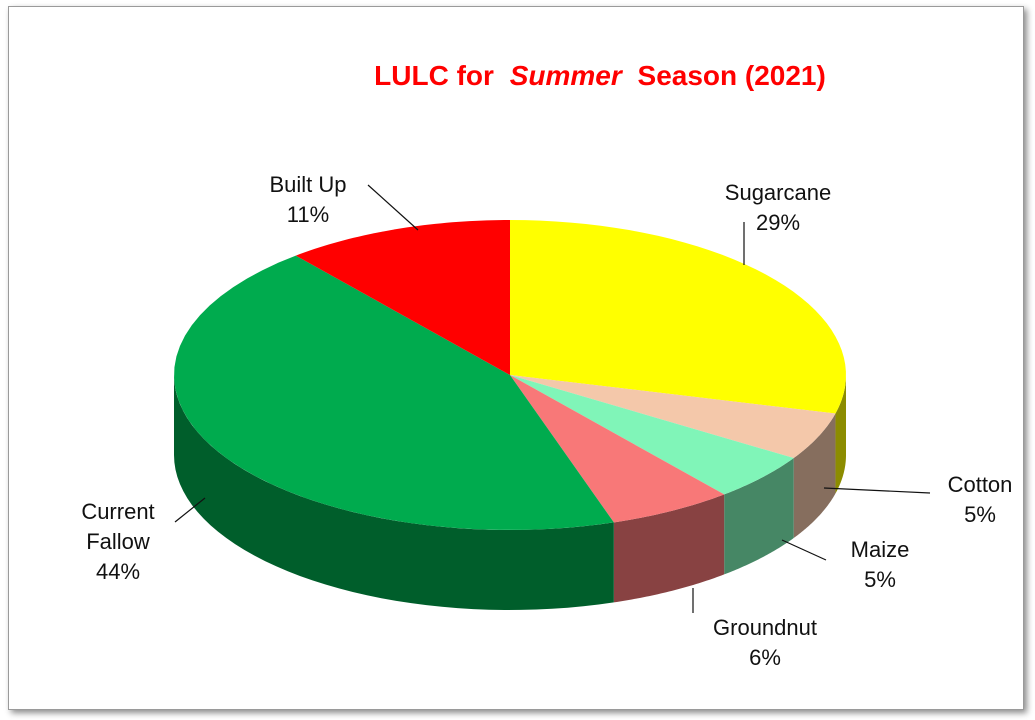 The height and width of the screenshot is (720, 1035). Describe the element at coordinates (308, 184) in the screenshot. I see `label-name: Built Up` at that location.